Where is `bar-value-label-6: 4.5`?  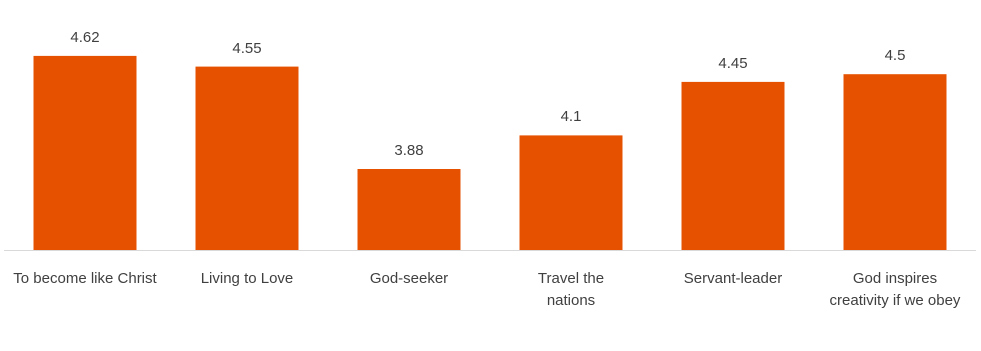
bar-value-label-6: 4.5 is located at coordinates (895, 56).